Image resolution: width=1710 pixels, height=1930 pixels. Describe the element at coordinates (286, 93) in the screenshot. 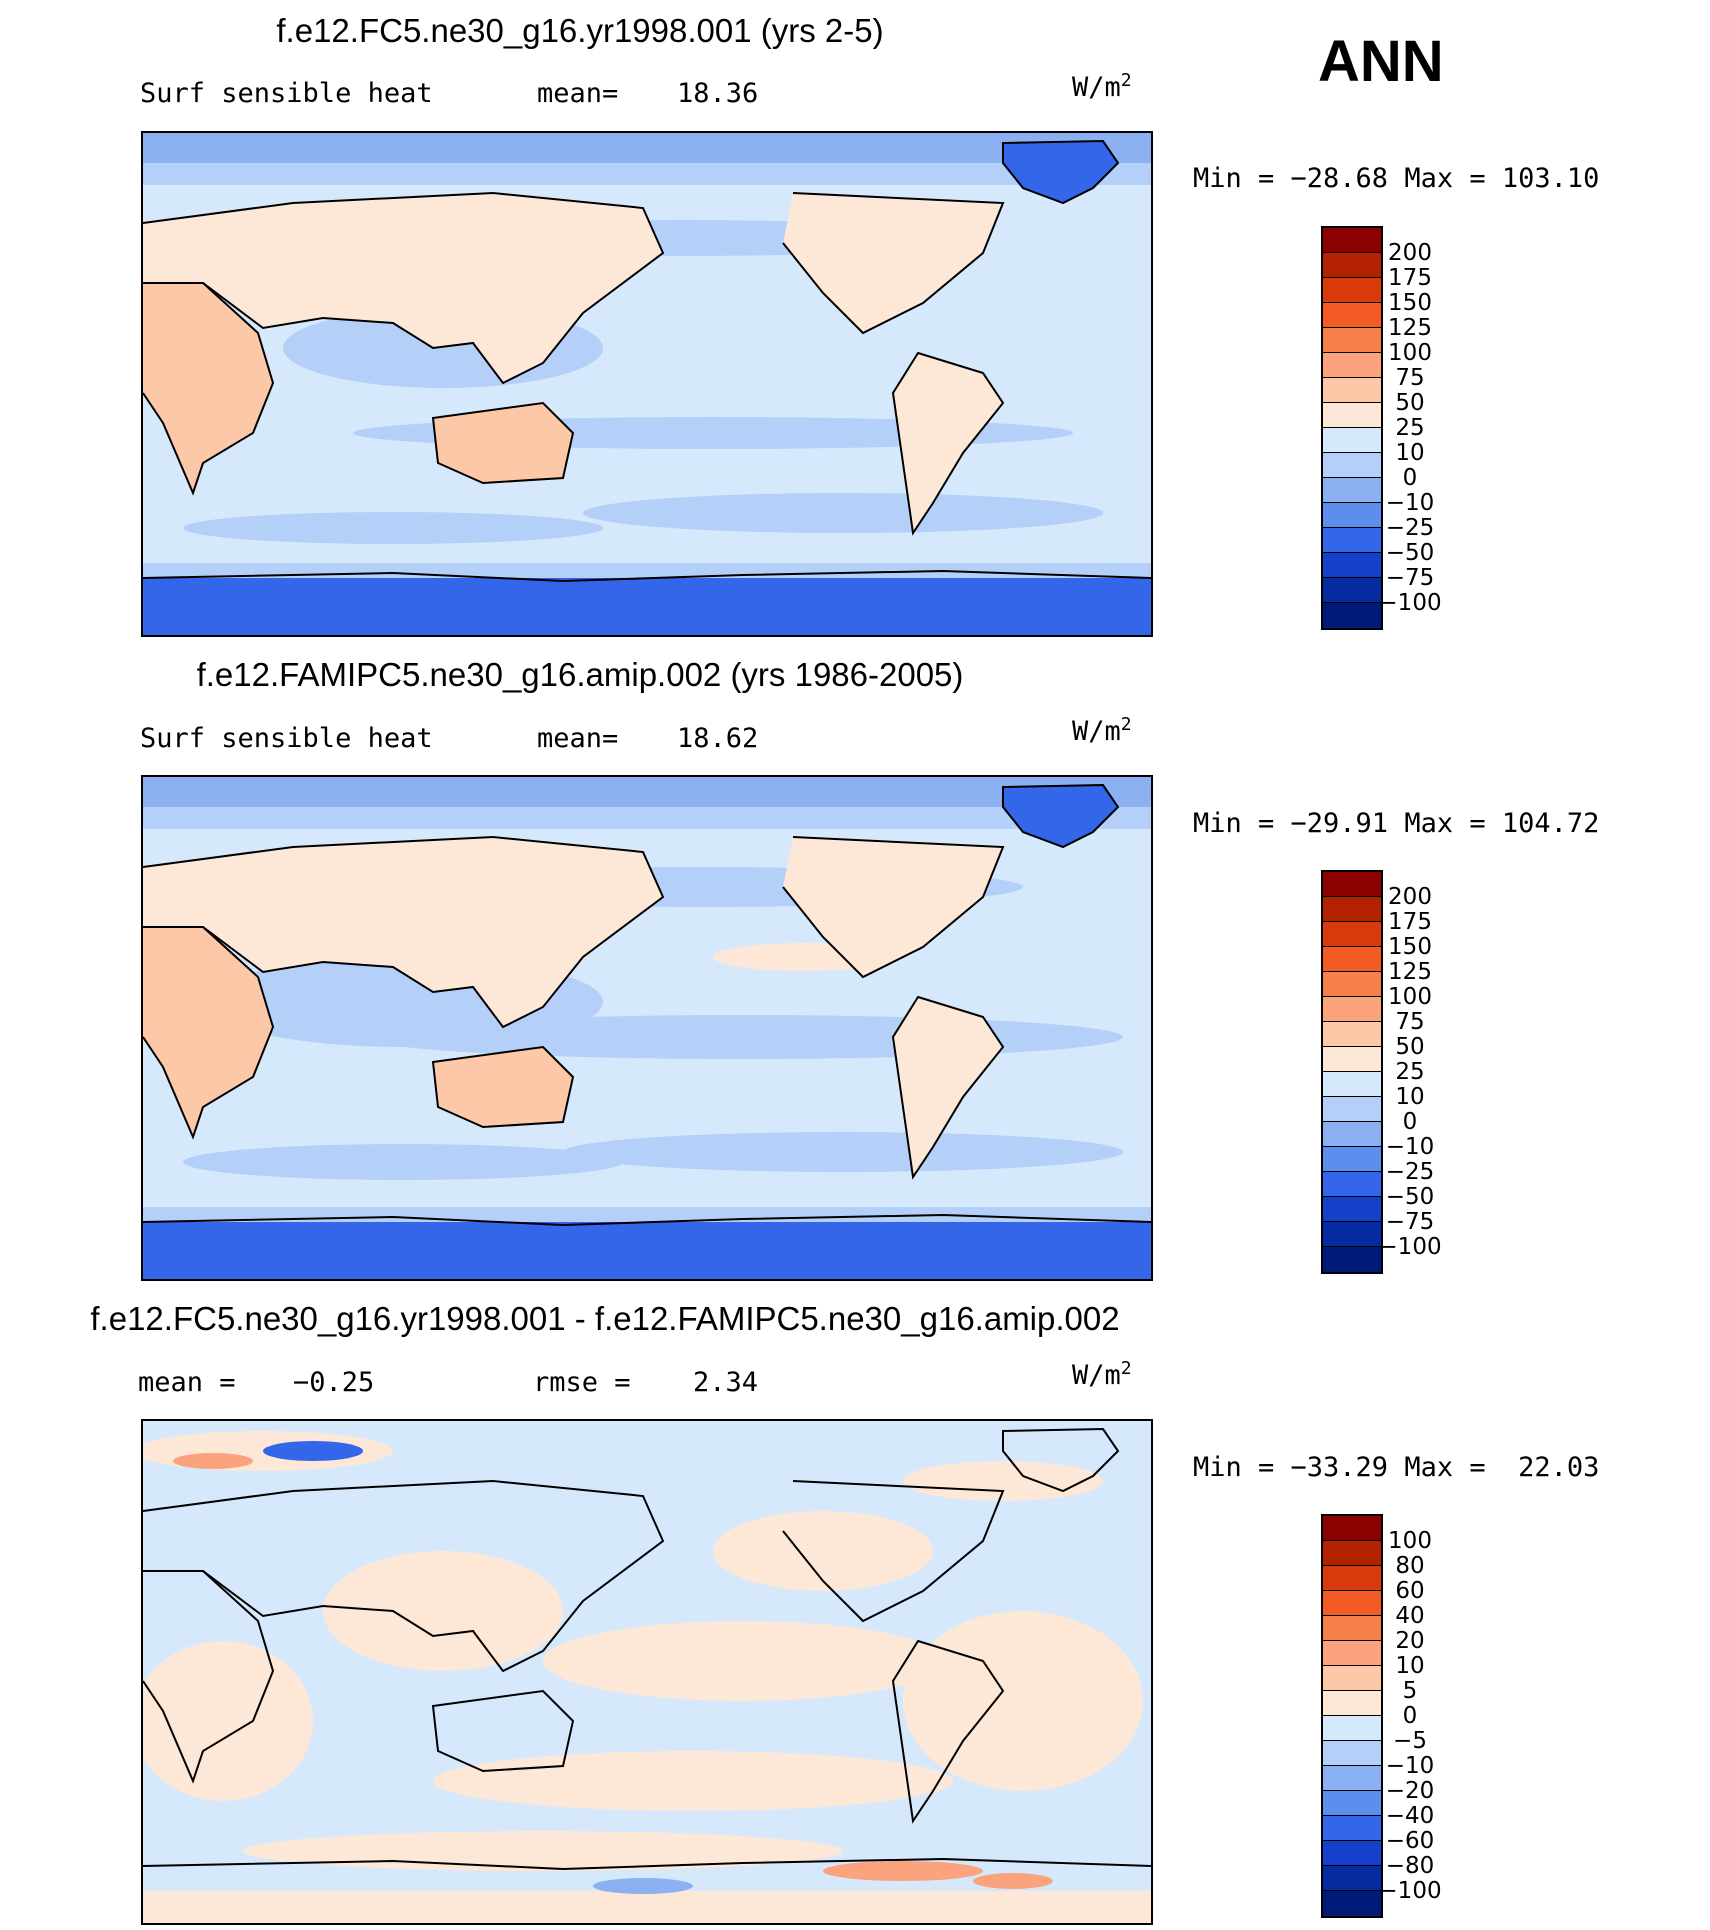

I see `panel-1-variable-label: Surf sensible heat` at that location.